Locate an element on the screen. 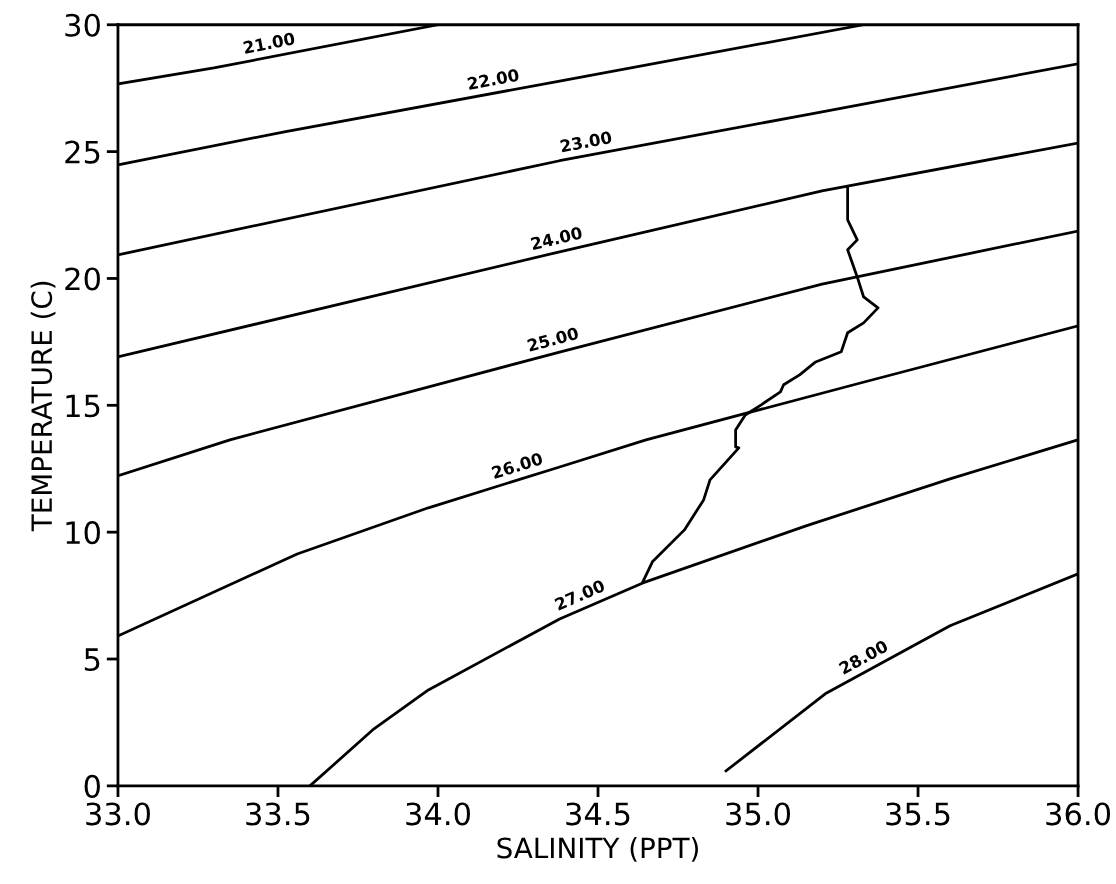 The image size is (1116, 884). annotation: 22.00 is located at coordinates (493, 79).